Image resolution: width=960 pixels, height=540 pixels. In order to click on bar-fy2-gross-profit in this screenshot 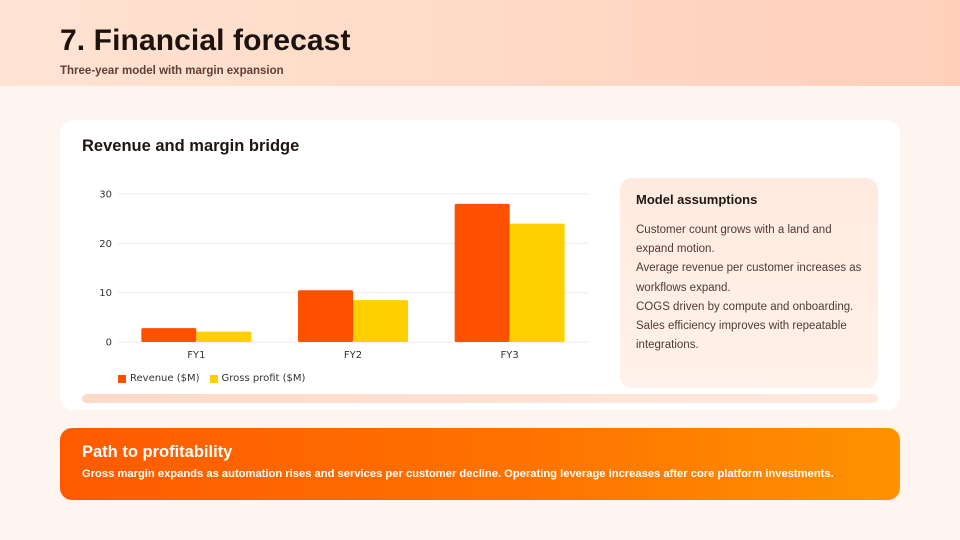, I will do `click(380, 321)`.